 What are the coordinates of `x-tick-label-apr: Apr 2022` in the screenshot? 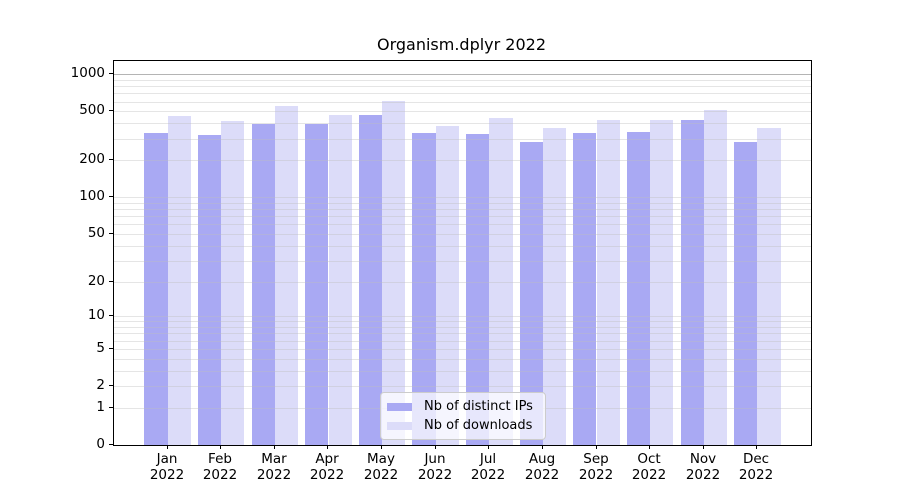 It's located at (327, 467).